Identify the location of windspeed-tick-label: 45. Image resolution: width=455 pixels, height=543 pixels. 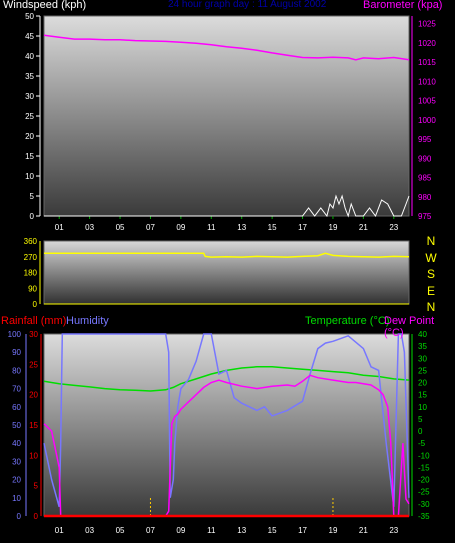
(29, 36).